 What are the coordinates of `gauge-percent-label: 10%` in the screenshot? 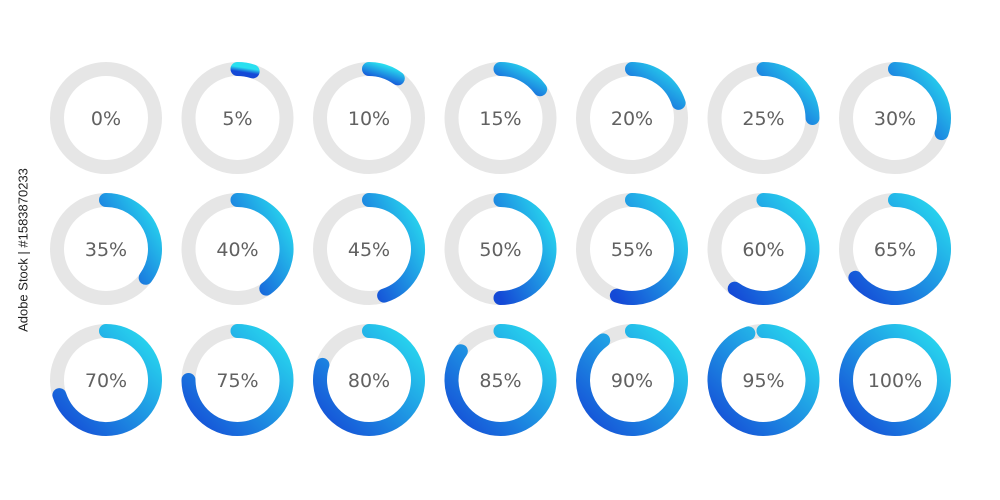 It's located at (369, 119).